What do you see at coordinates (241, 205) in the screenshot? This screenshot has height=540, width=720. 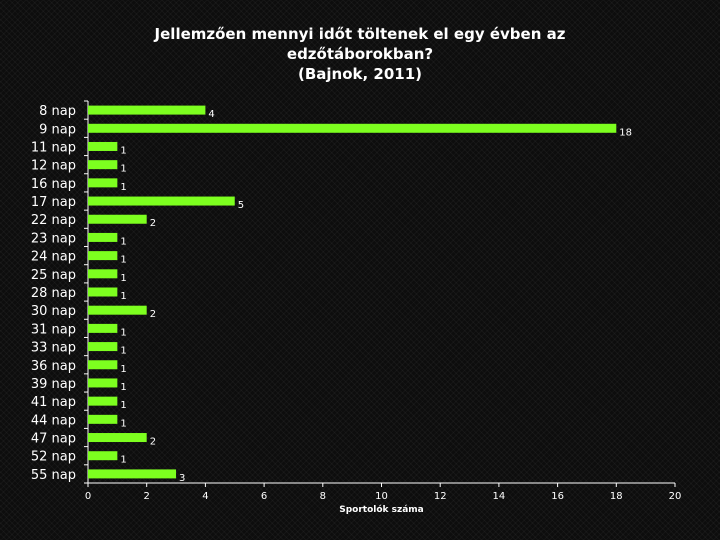 I see `data-label: 5` at bounding box center [241, 205].